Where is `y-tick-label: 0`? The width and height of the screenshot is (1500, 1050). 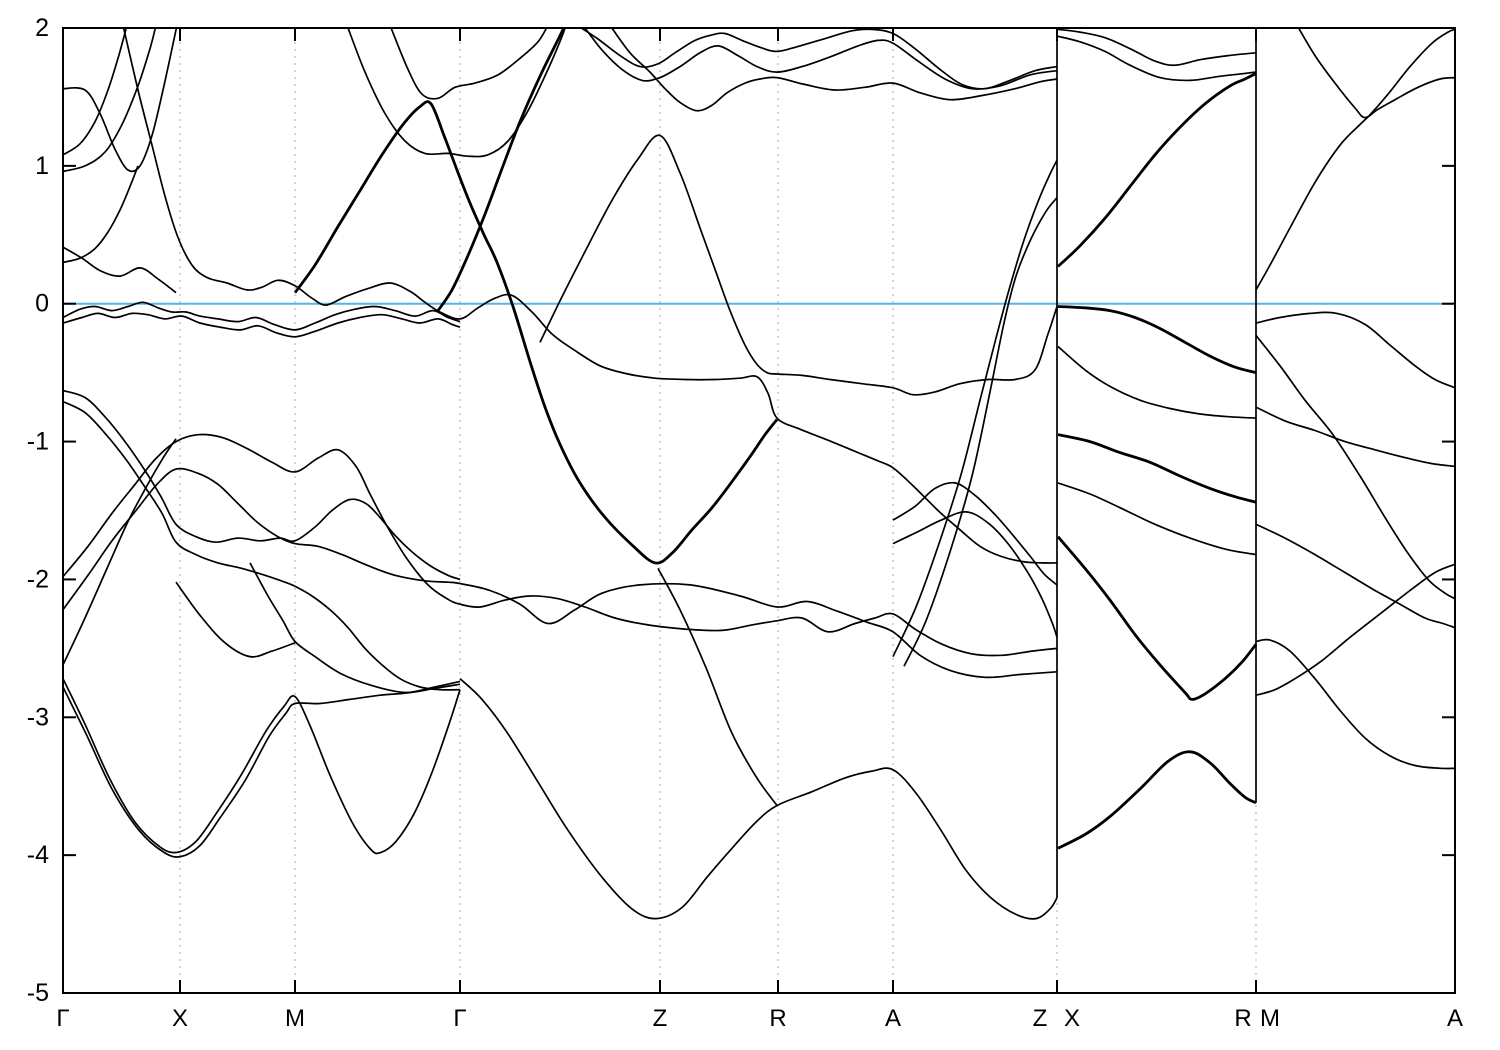
y-tick-label: 0 is located at coordinates (42, 304).